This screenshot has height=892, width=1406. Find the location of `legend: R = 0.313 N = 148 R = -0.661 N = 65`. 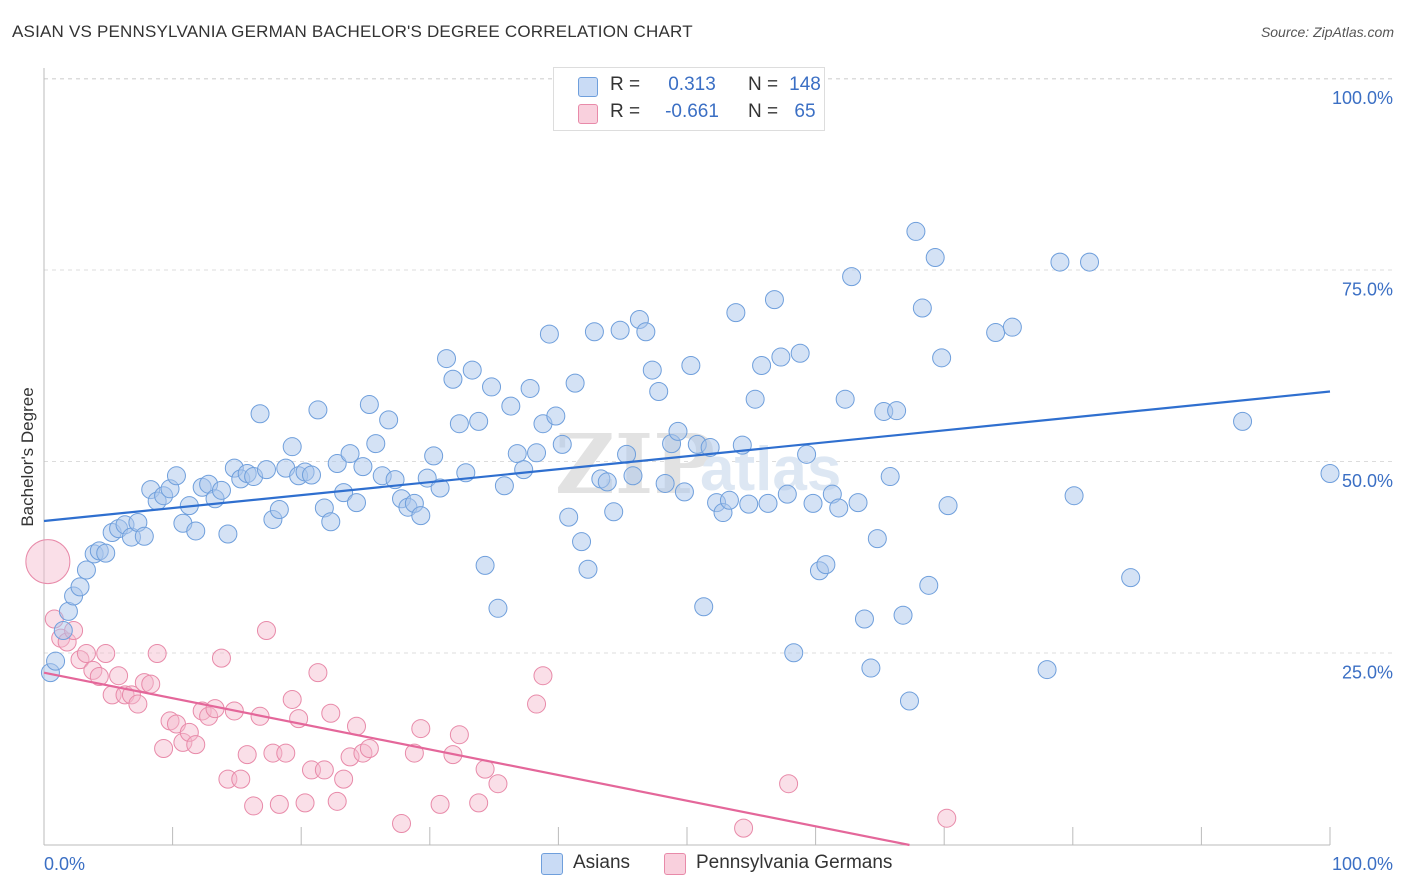

legend: R = 0.313 N = 148 R = -0.661 N = 65 is located at coordinates (689, 99).